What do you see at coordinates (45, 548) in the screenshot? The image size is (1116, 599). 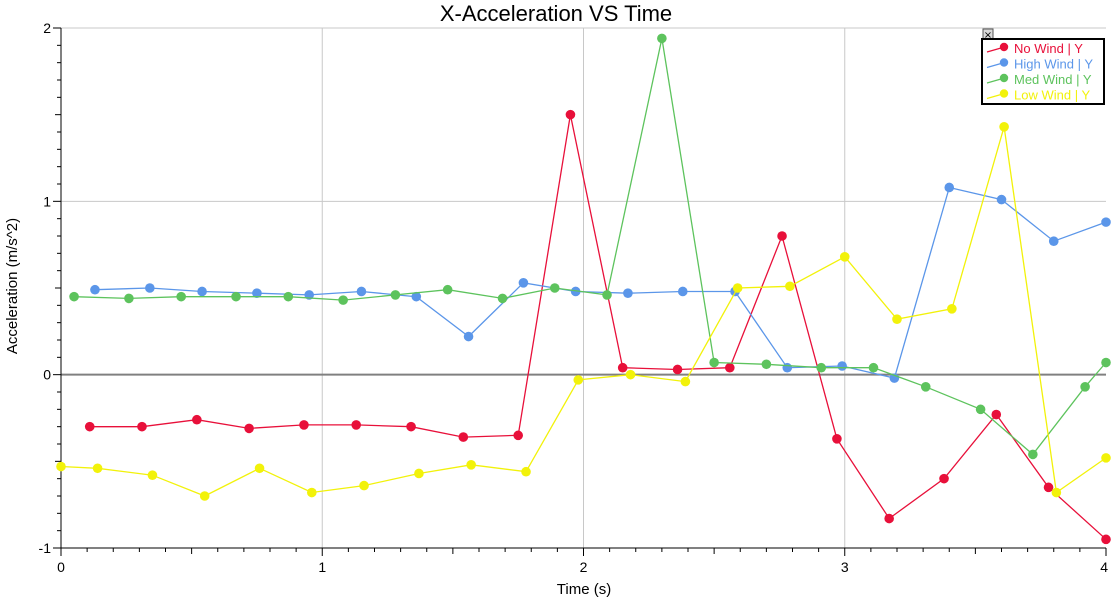 I see `y-tick-label: -1` at bounding box center [45, 548].